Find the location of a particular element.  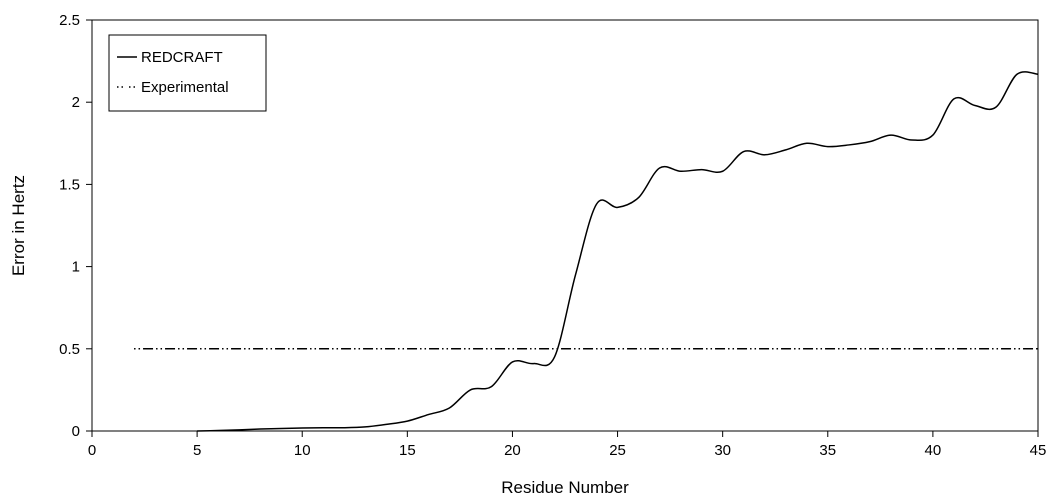

x-tick-label: 40 is located at coordinates (933, 450).